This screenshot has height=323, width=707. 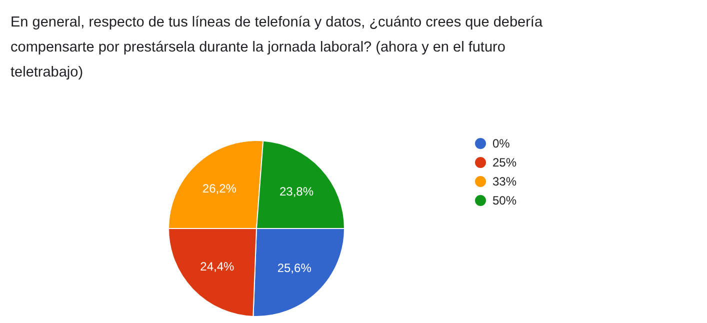 What do you see at coordinates (504, 201) in the screenshot?
I see `legend-label: 50%` at bounding box center [504, 201].